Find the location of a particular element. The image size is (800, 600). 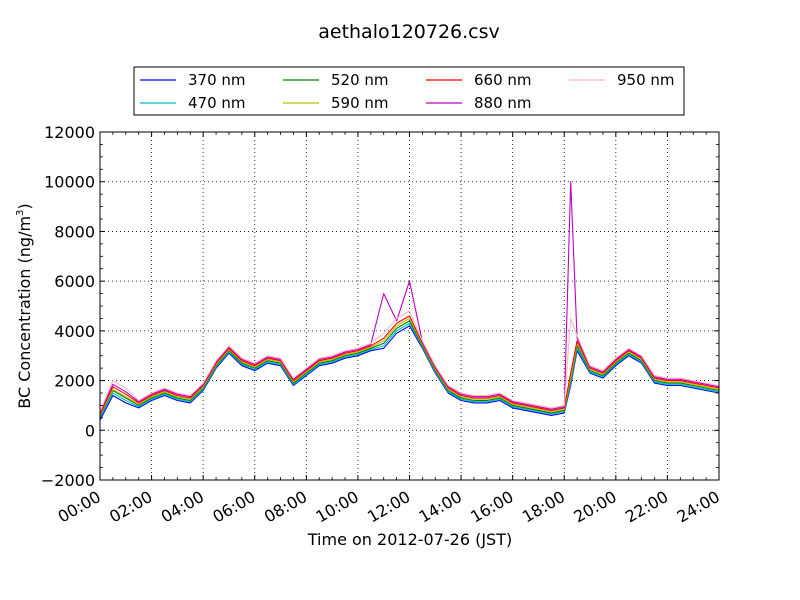

x-tick-label: 16:00 is located at coordinates (491, 507).